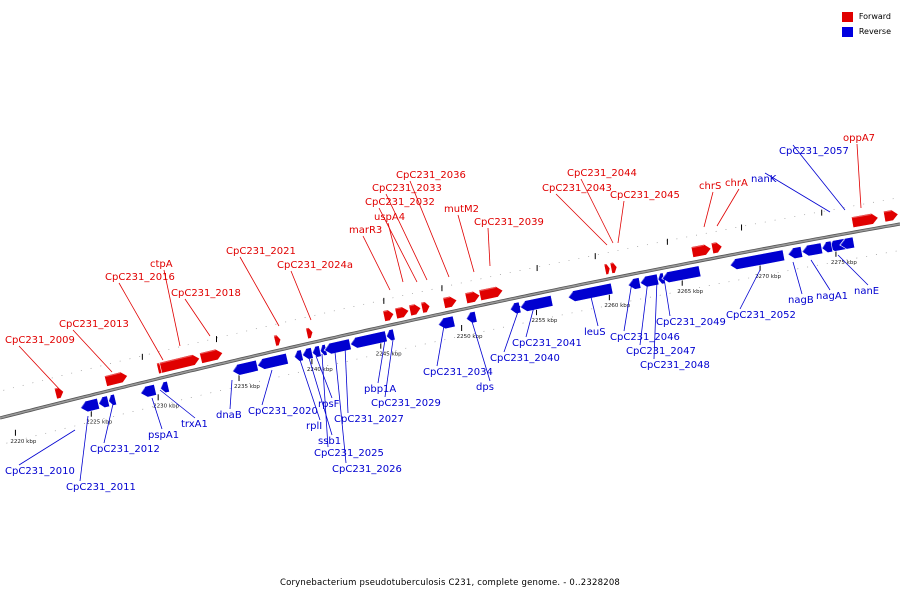 Image resolution: width=900 pixels, height=600 pixels. Describe the element at coordinates (530, 320) in the screenshot. I see `CpC231_2041-connector` at that location.